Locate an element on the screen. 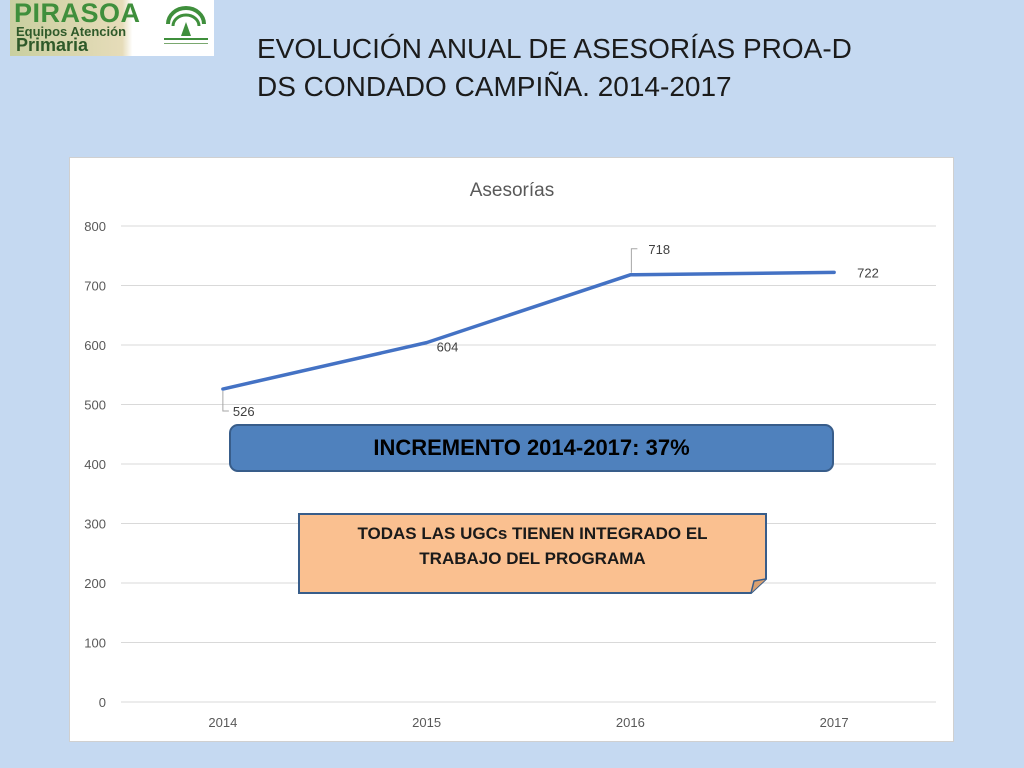  pirasoa-logo: PIRASOA Equipos Atención Primaria is located at coordinates (112, 28).